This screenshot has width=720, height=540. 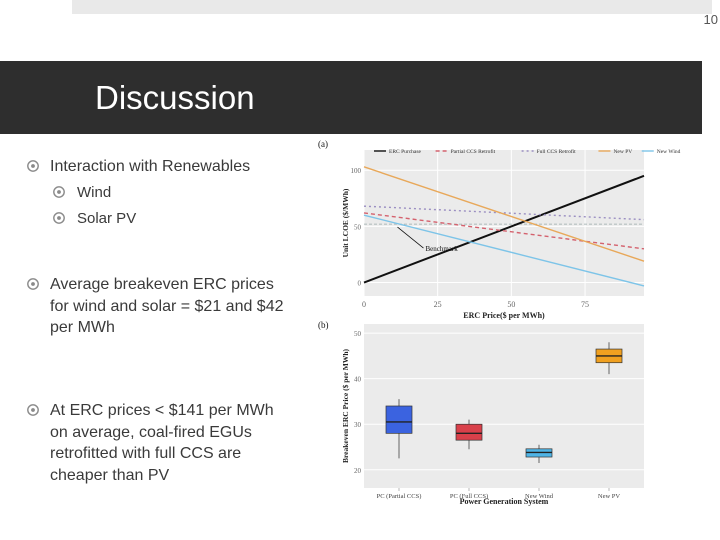 What do you see at coordinates (360, 284) in the screenshot?
I see `y-tick-label: 0` at bounding box center [360, 284].